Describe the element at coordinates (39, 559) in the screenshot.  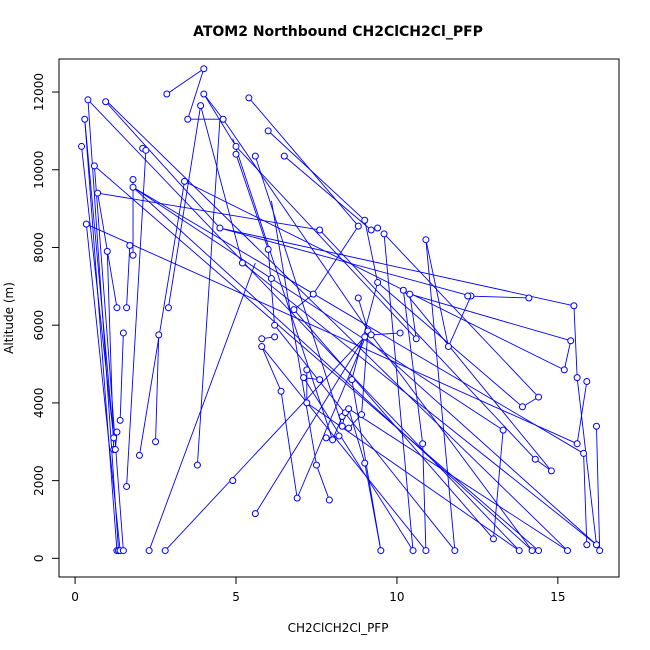
I see `y-tick-label: 0` at that location.